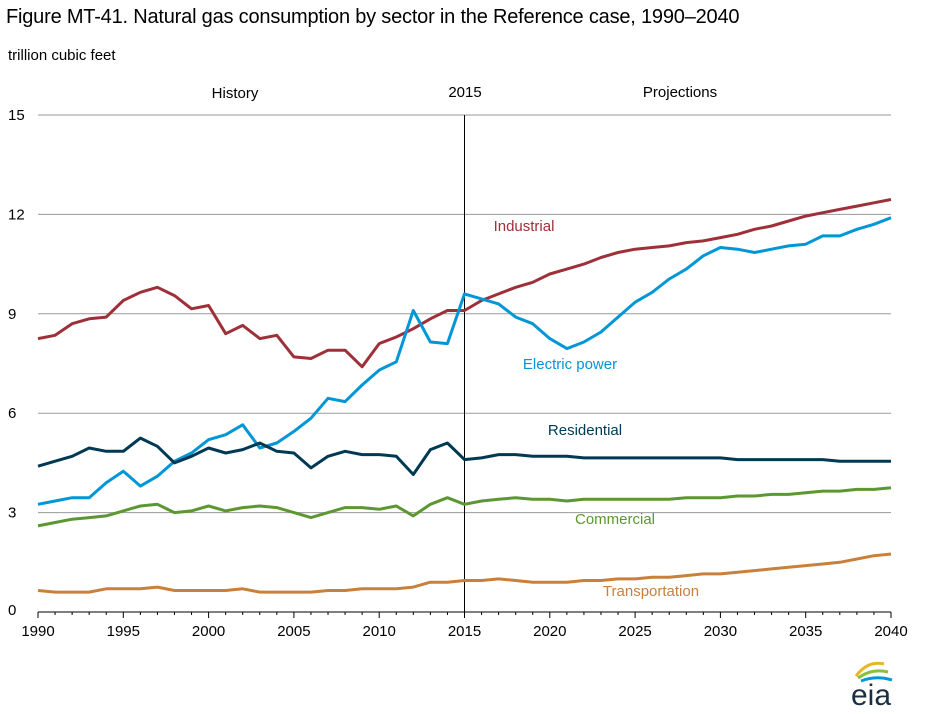 The height and width of the screenshot is (714, 942). What do you see at coordinates (615, 519) in the screenshot?
I see `series-label-commercial: Commercial` at bounding box center [615, 519].